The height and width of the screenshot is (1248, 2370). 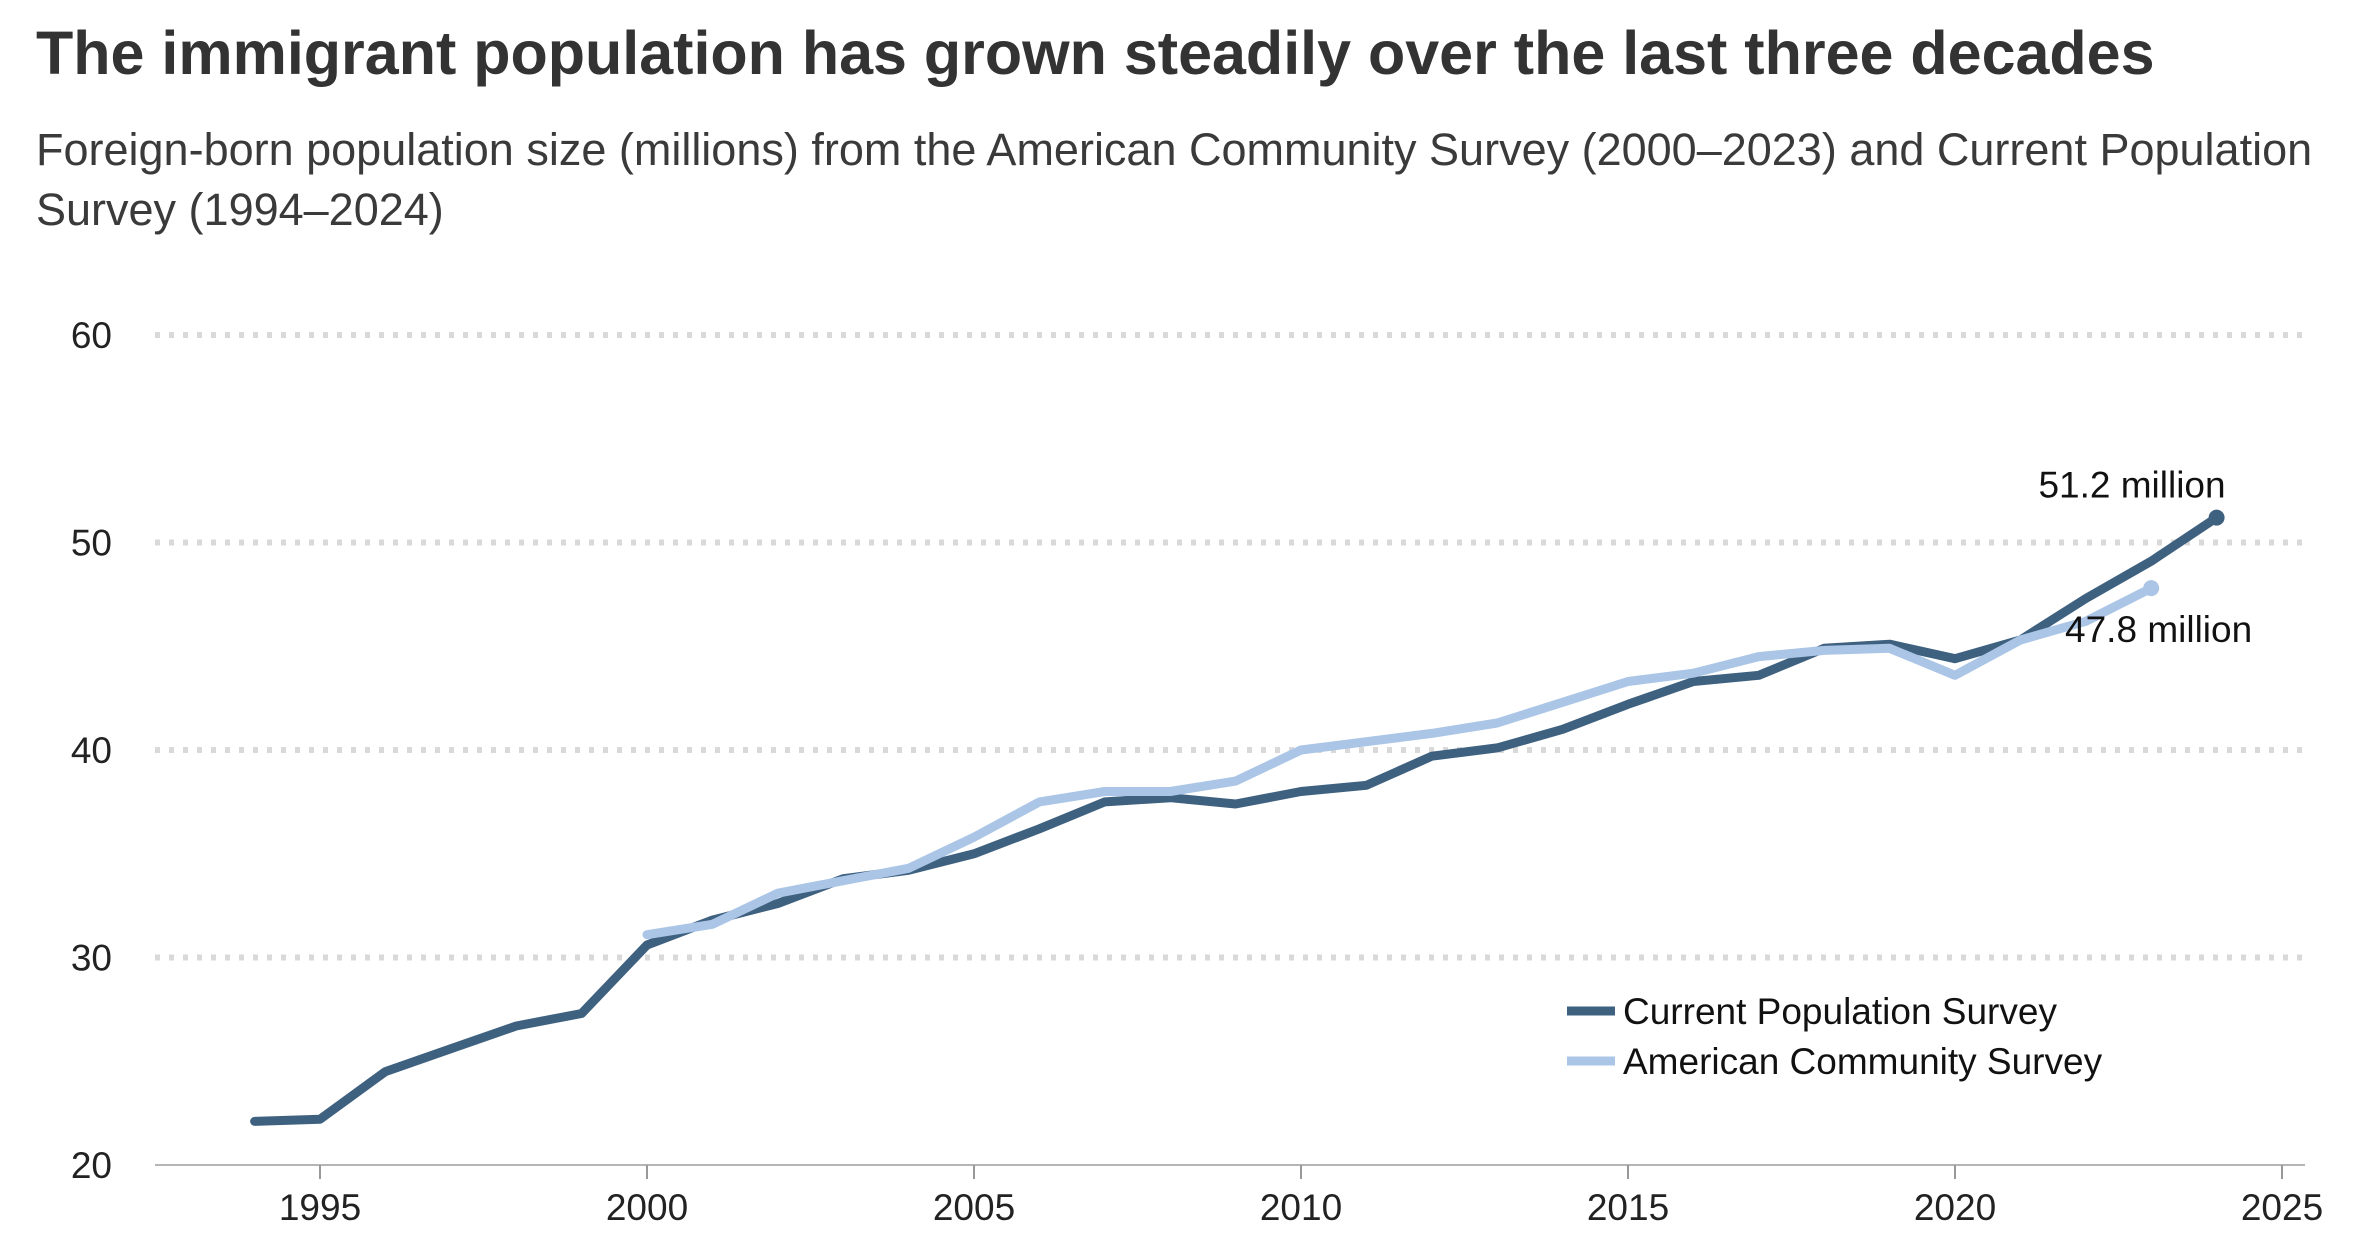 I want to click on x-tick-label: 2015, so click(x=1628, y=1207).